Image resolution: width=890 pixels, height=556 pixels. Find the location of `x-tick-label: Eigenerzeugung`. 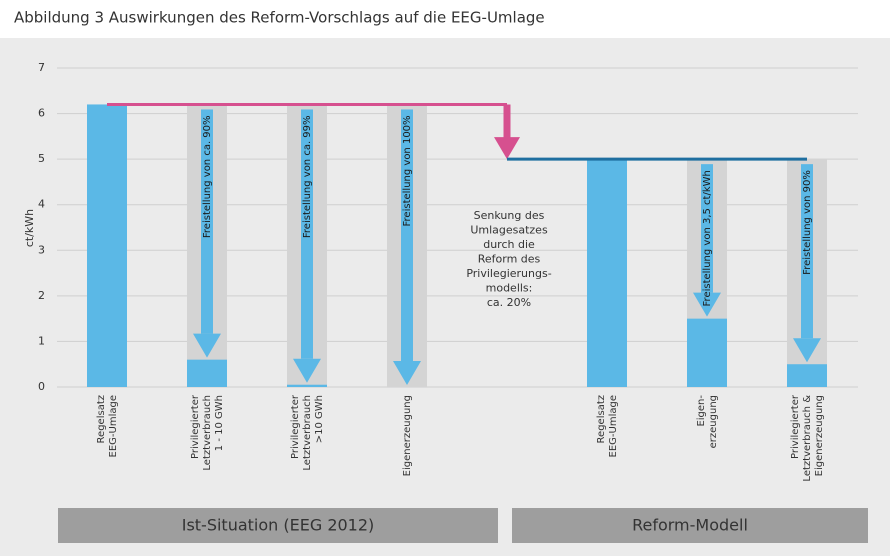

x-tick-label: Eigenerzeugung is located at coordinates (407, 435).